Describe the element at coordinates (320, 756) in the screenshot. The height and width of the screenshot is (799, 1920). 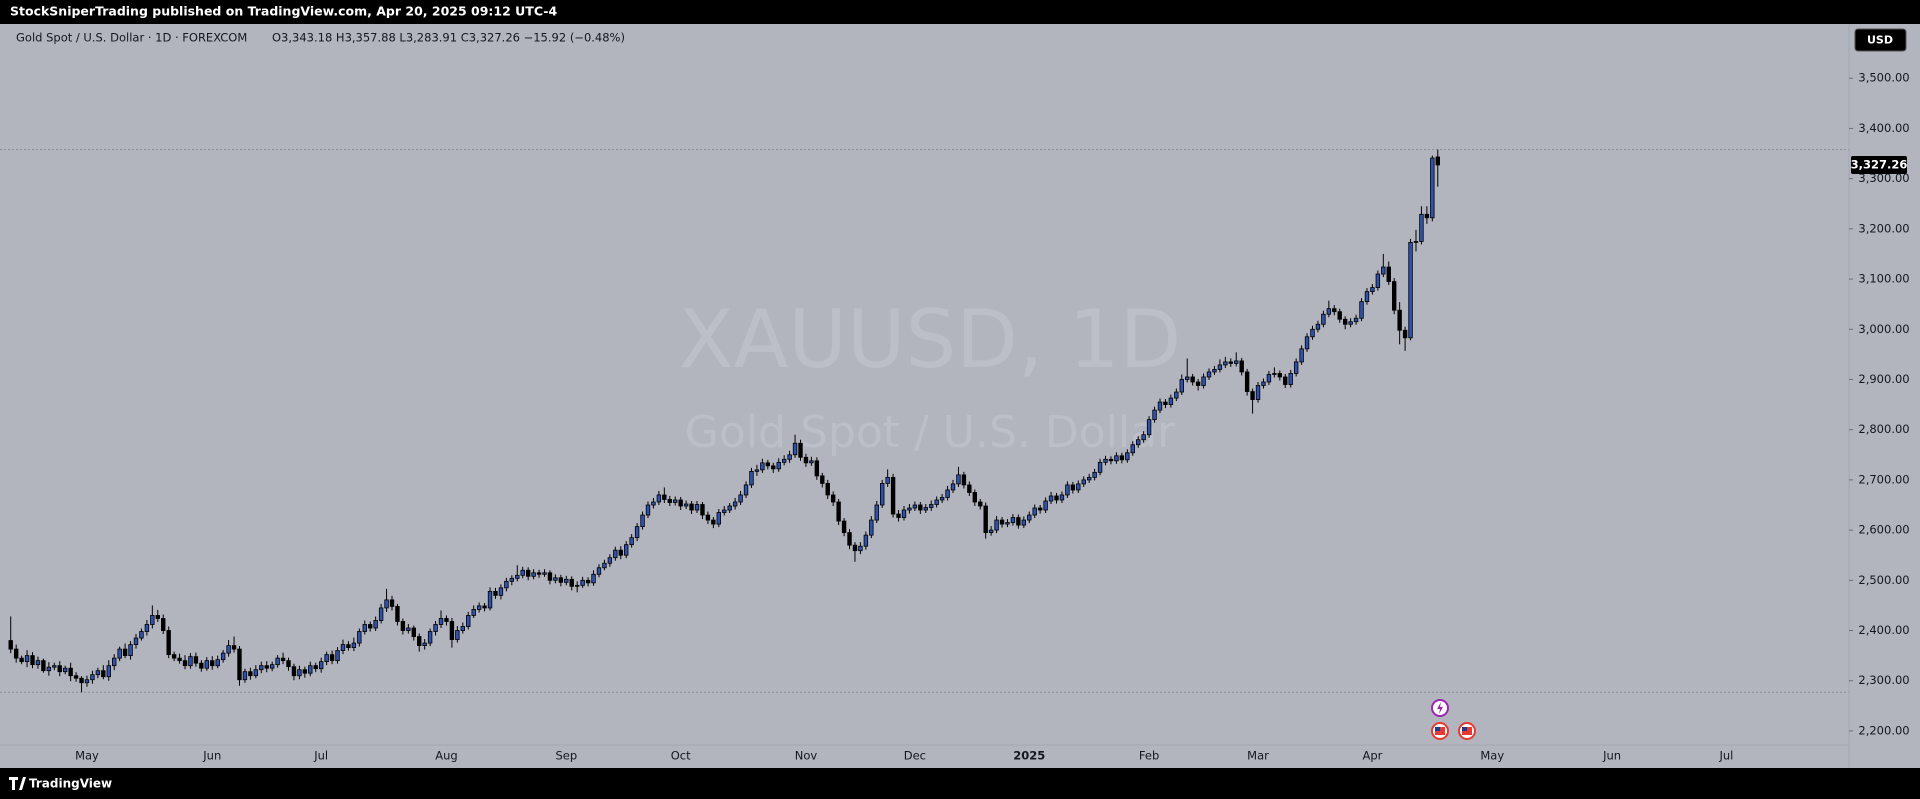
I see `x-tick-label: Jul` at that location.